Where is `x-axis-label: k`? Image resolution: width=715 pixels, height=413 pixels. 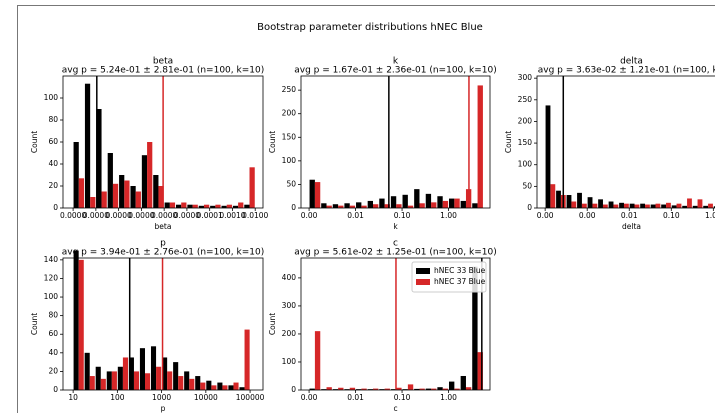
x-axis-label: k is located at coordinates (395, 226).